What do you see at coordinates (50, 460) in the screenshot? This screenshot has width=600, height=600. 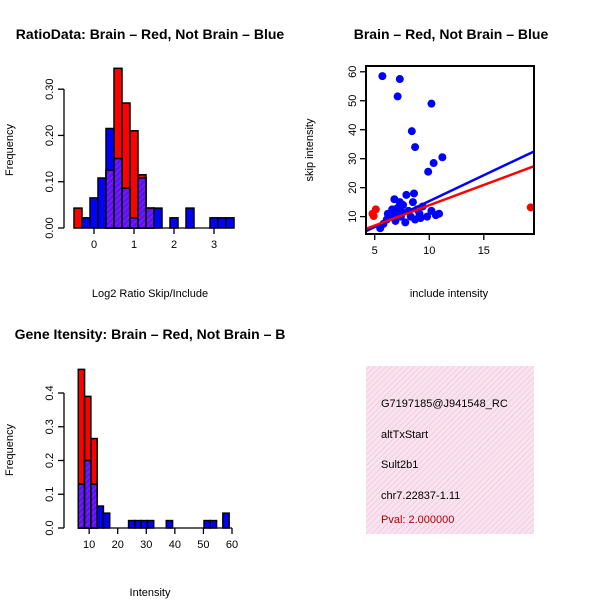 I see `gene-y-tick-label: 0.2` at bounding box center [50, 460].